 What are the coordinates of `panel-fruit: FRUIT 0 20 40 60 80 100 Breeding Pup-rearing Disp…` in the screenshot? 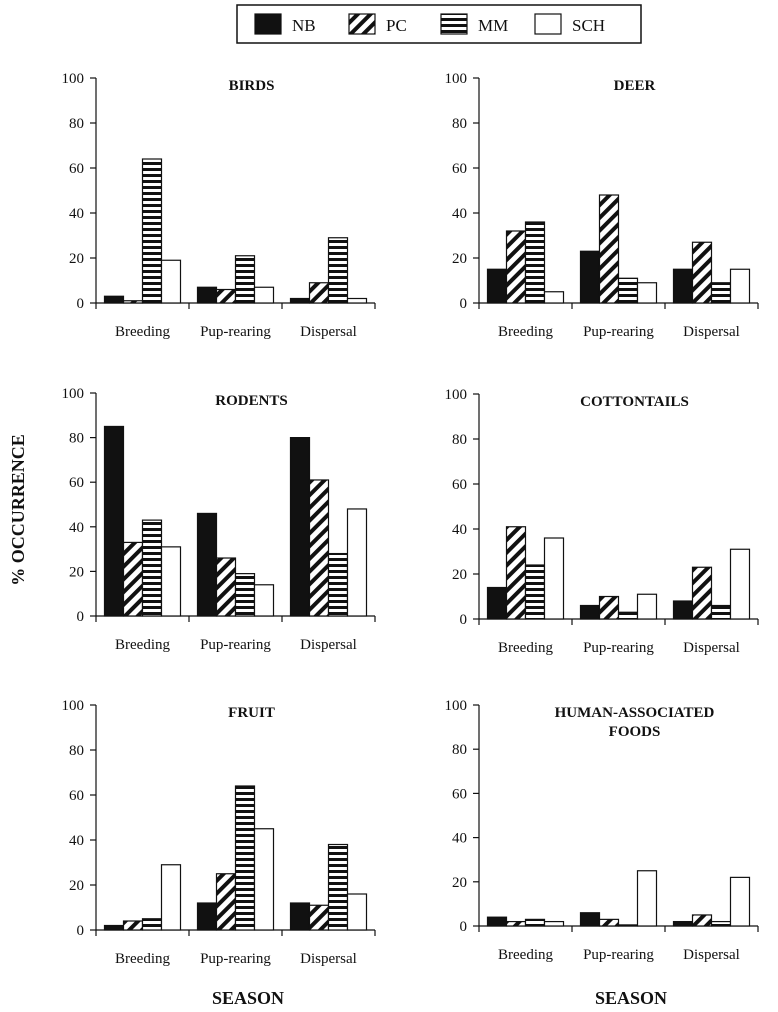 It's located at (219, 832).